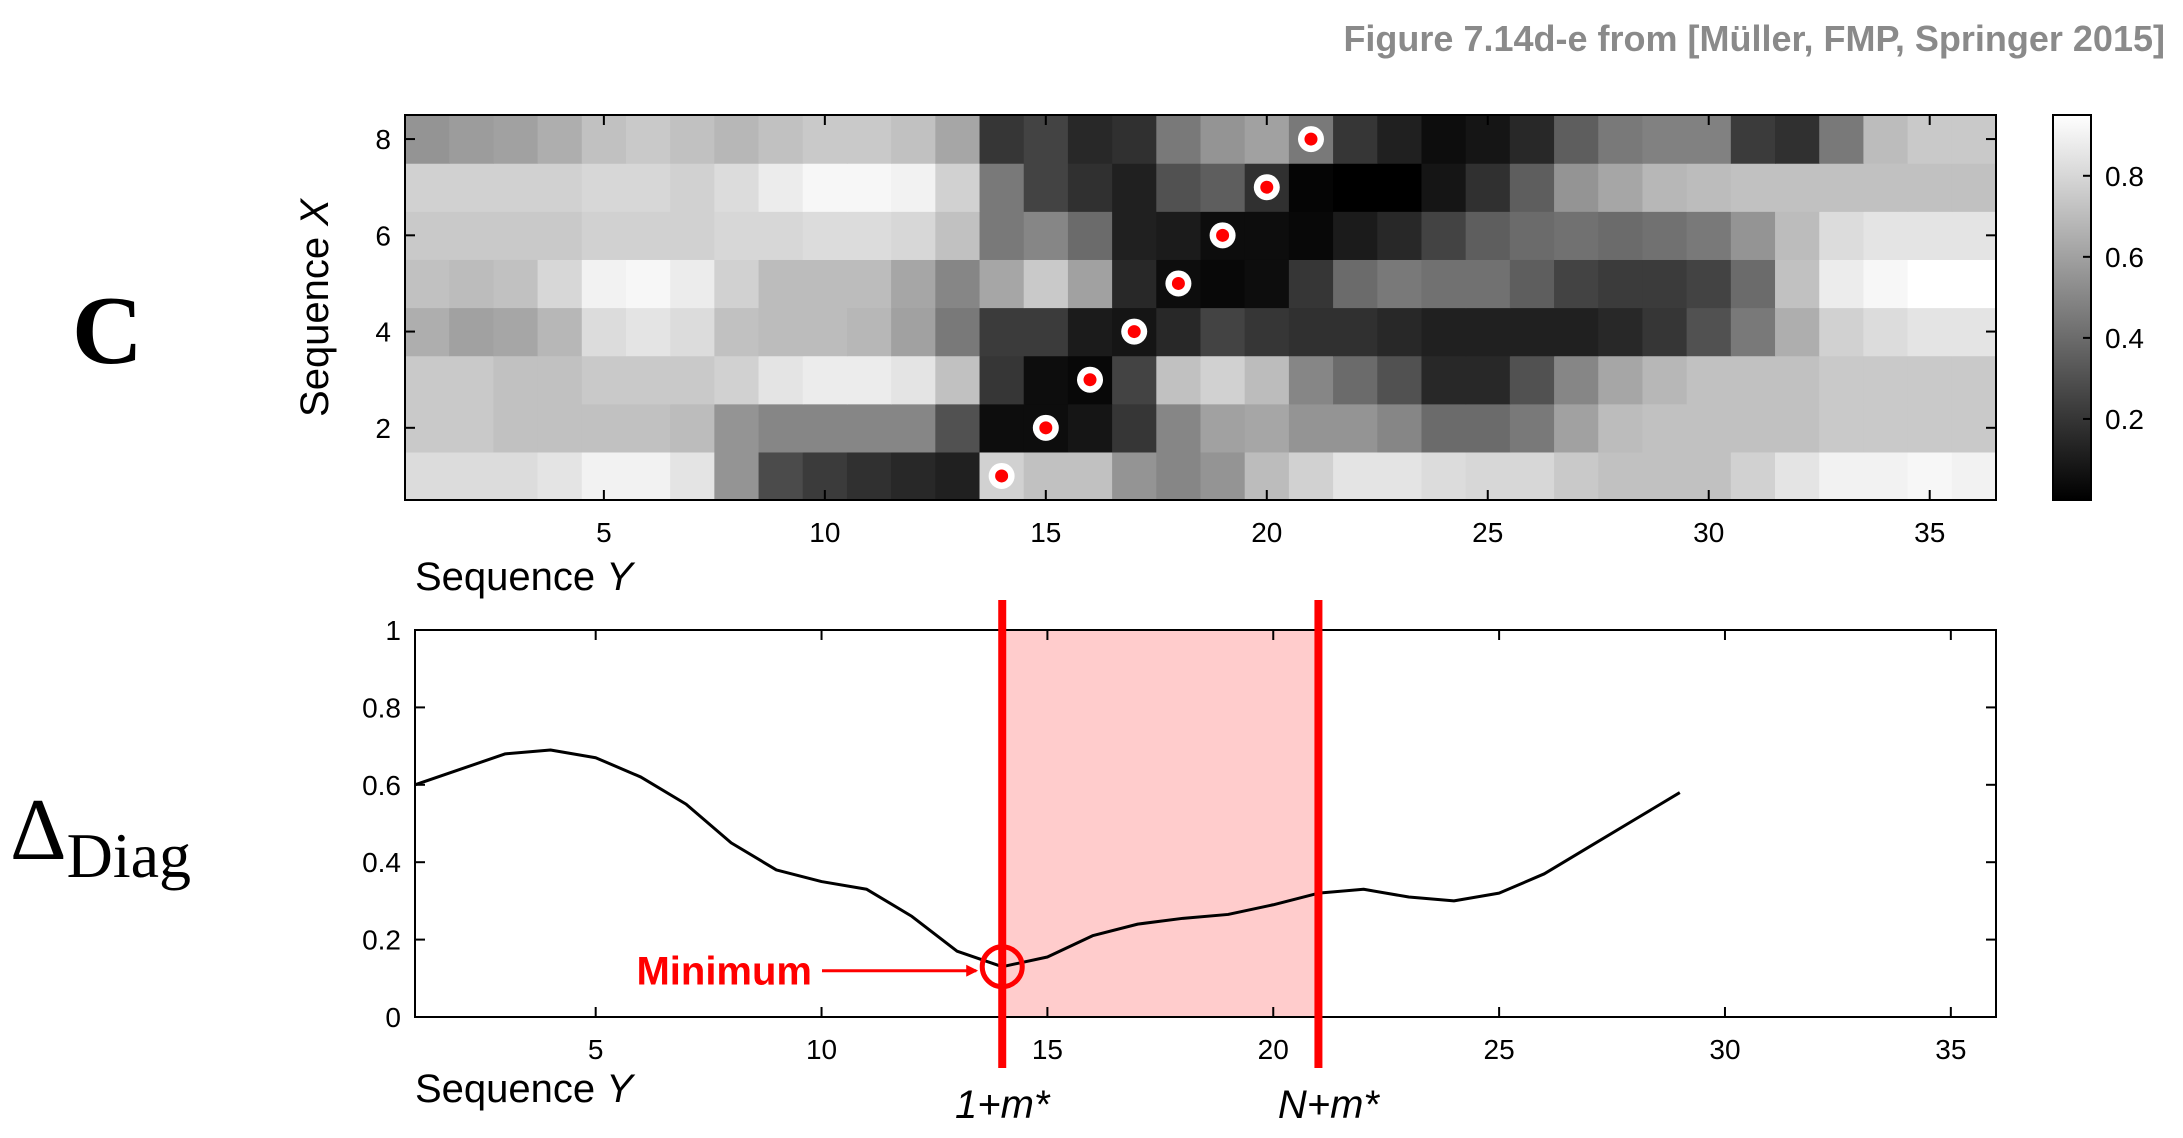  Describe the element at coordinates (383, 235) in the screenshot. I see `heatmap-y-tick-label: 6` at that location.